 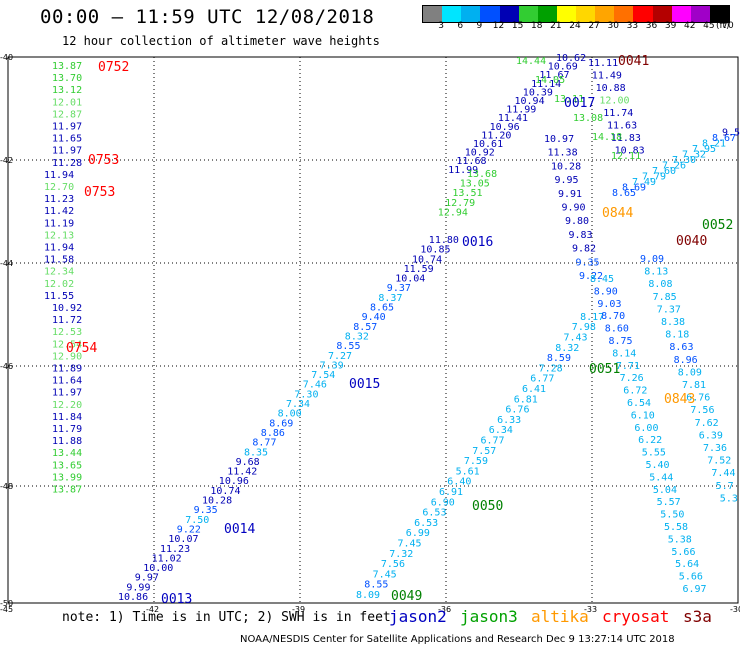 I want to click on swh-value: 8.59, so click(x=559, y=358).